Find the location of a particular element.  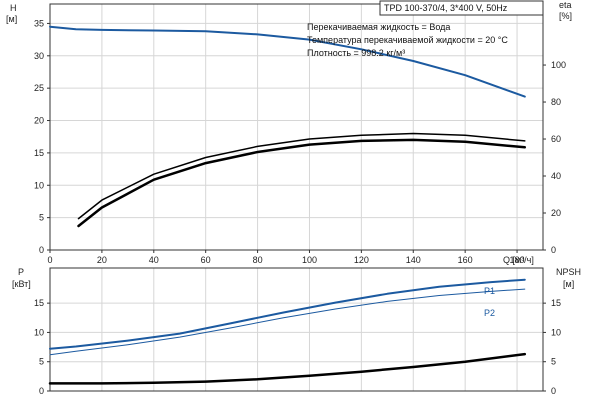

y-left-label-unit: [м] is located at coordinates (11, 19).